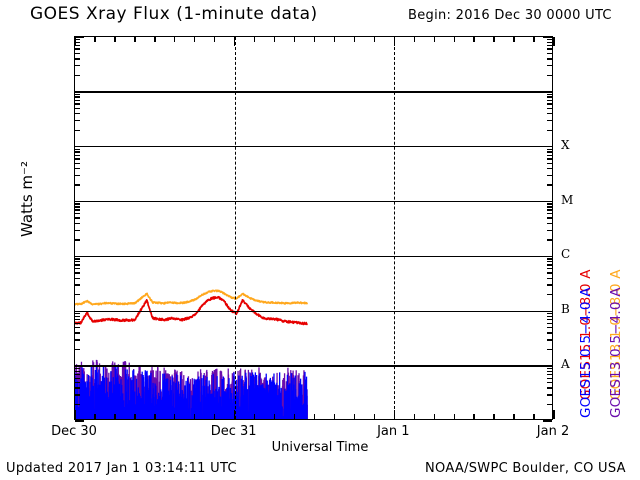 Image resolution: width=640 pixels, height=480 pixels. I want to click on x-tick-label: Jan 2, so click(553, 431).